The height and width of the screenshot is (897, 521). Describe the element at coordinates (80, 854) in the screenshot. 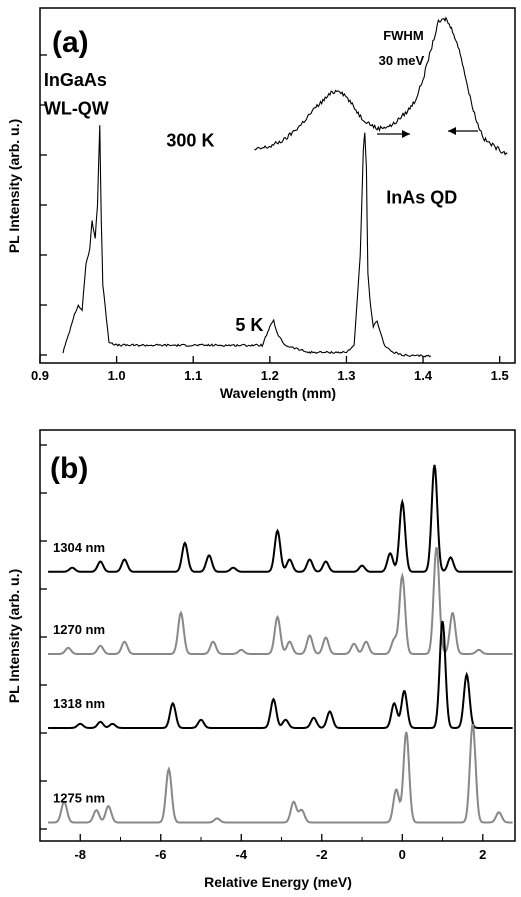

I see `x-tick-label-b: -8` at that location.